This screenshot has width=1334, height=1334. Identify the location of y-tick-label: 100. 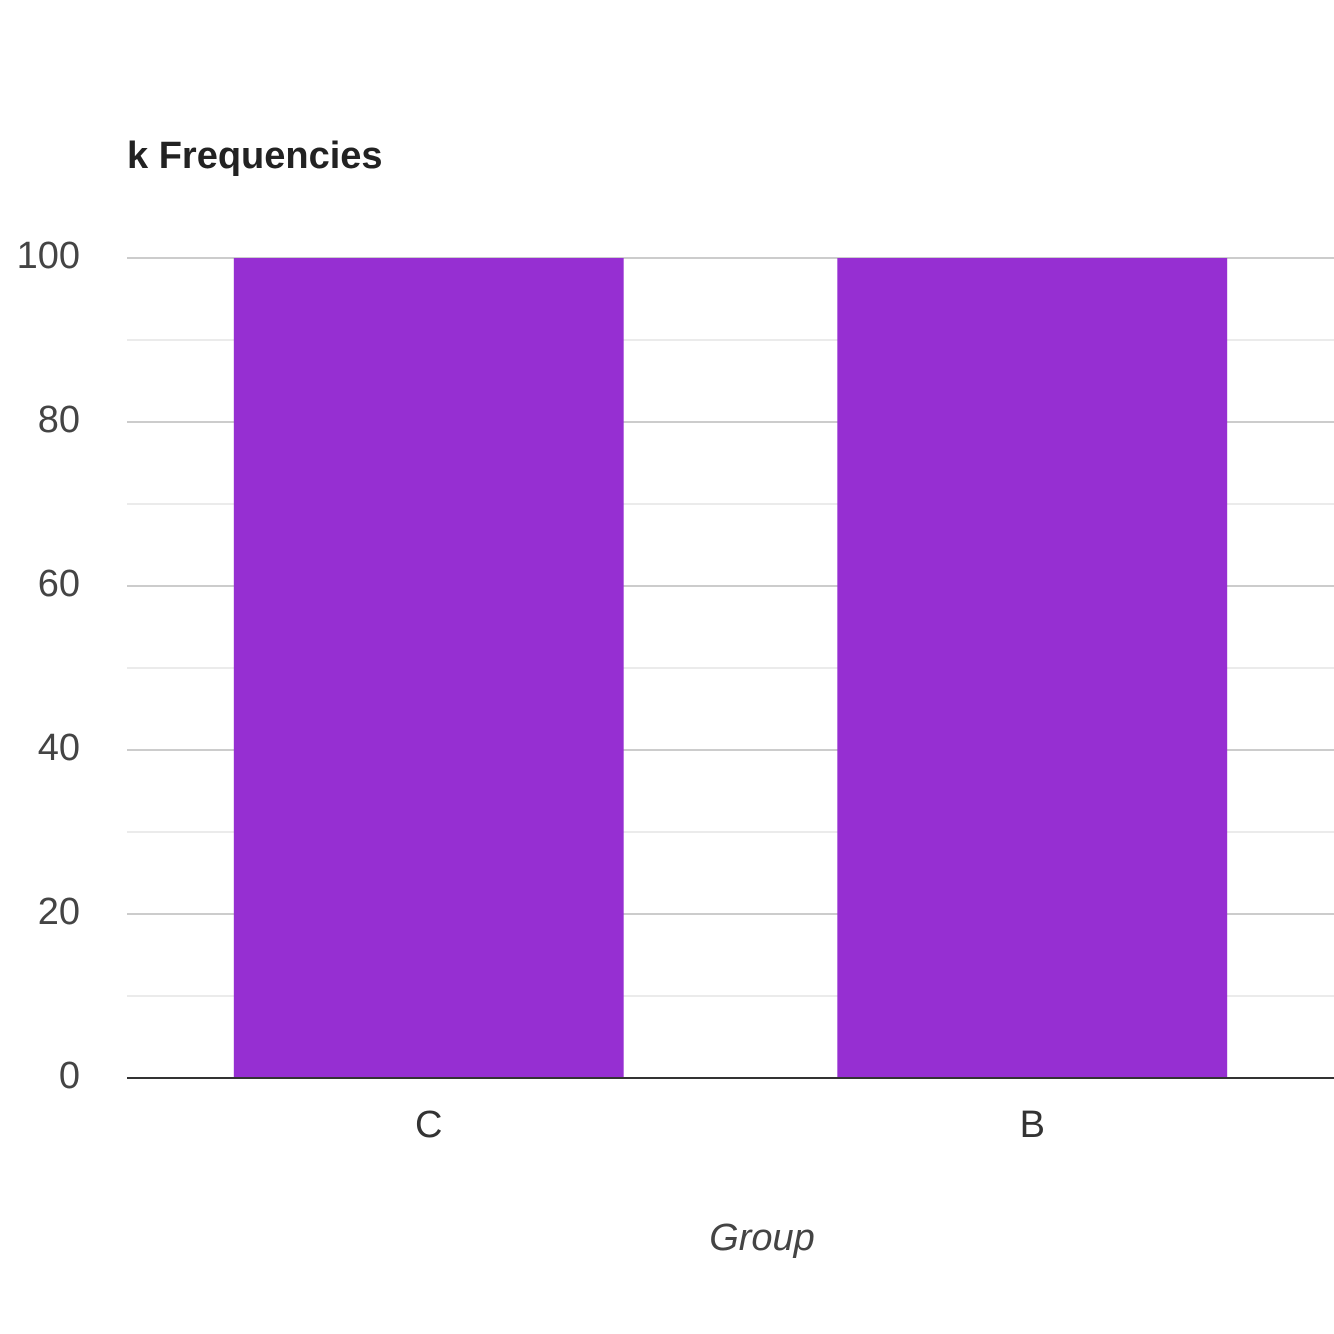
(48, 256).